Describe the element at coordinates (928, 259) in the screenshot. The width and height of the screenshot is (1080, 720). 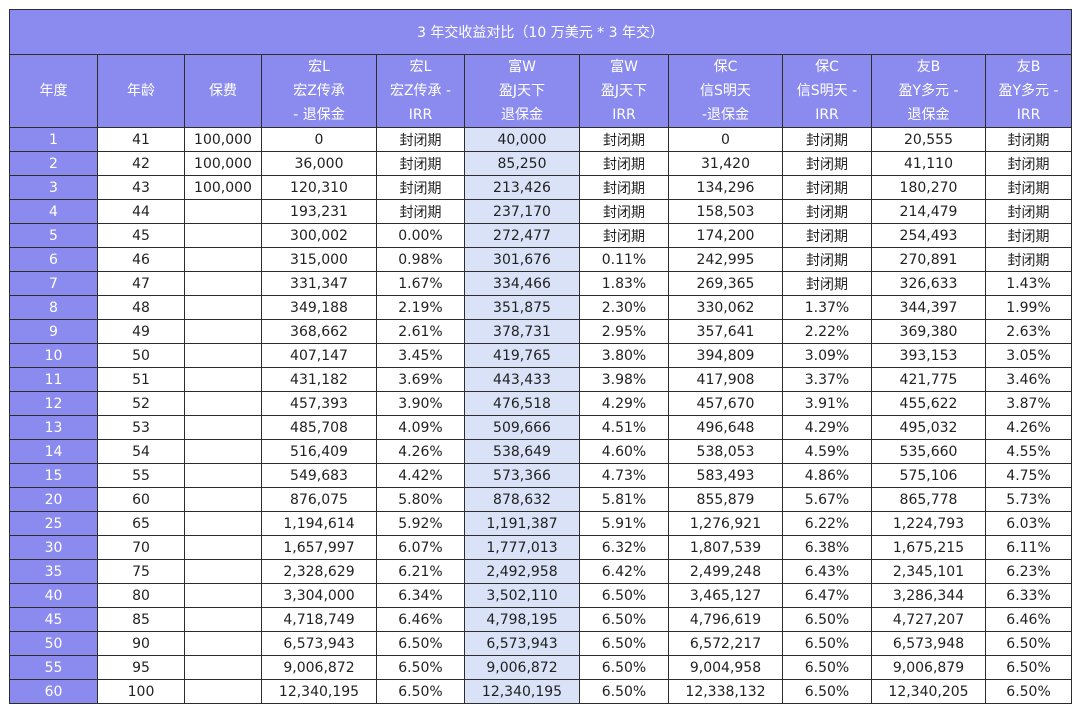
I see `table-cell: 270,891` at that location.